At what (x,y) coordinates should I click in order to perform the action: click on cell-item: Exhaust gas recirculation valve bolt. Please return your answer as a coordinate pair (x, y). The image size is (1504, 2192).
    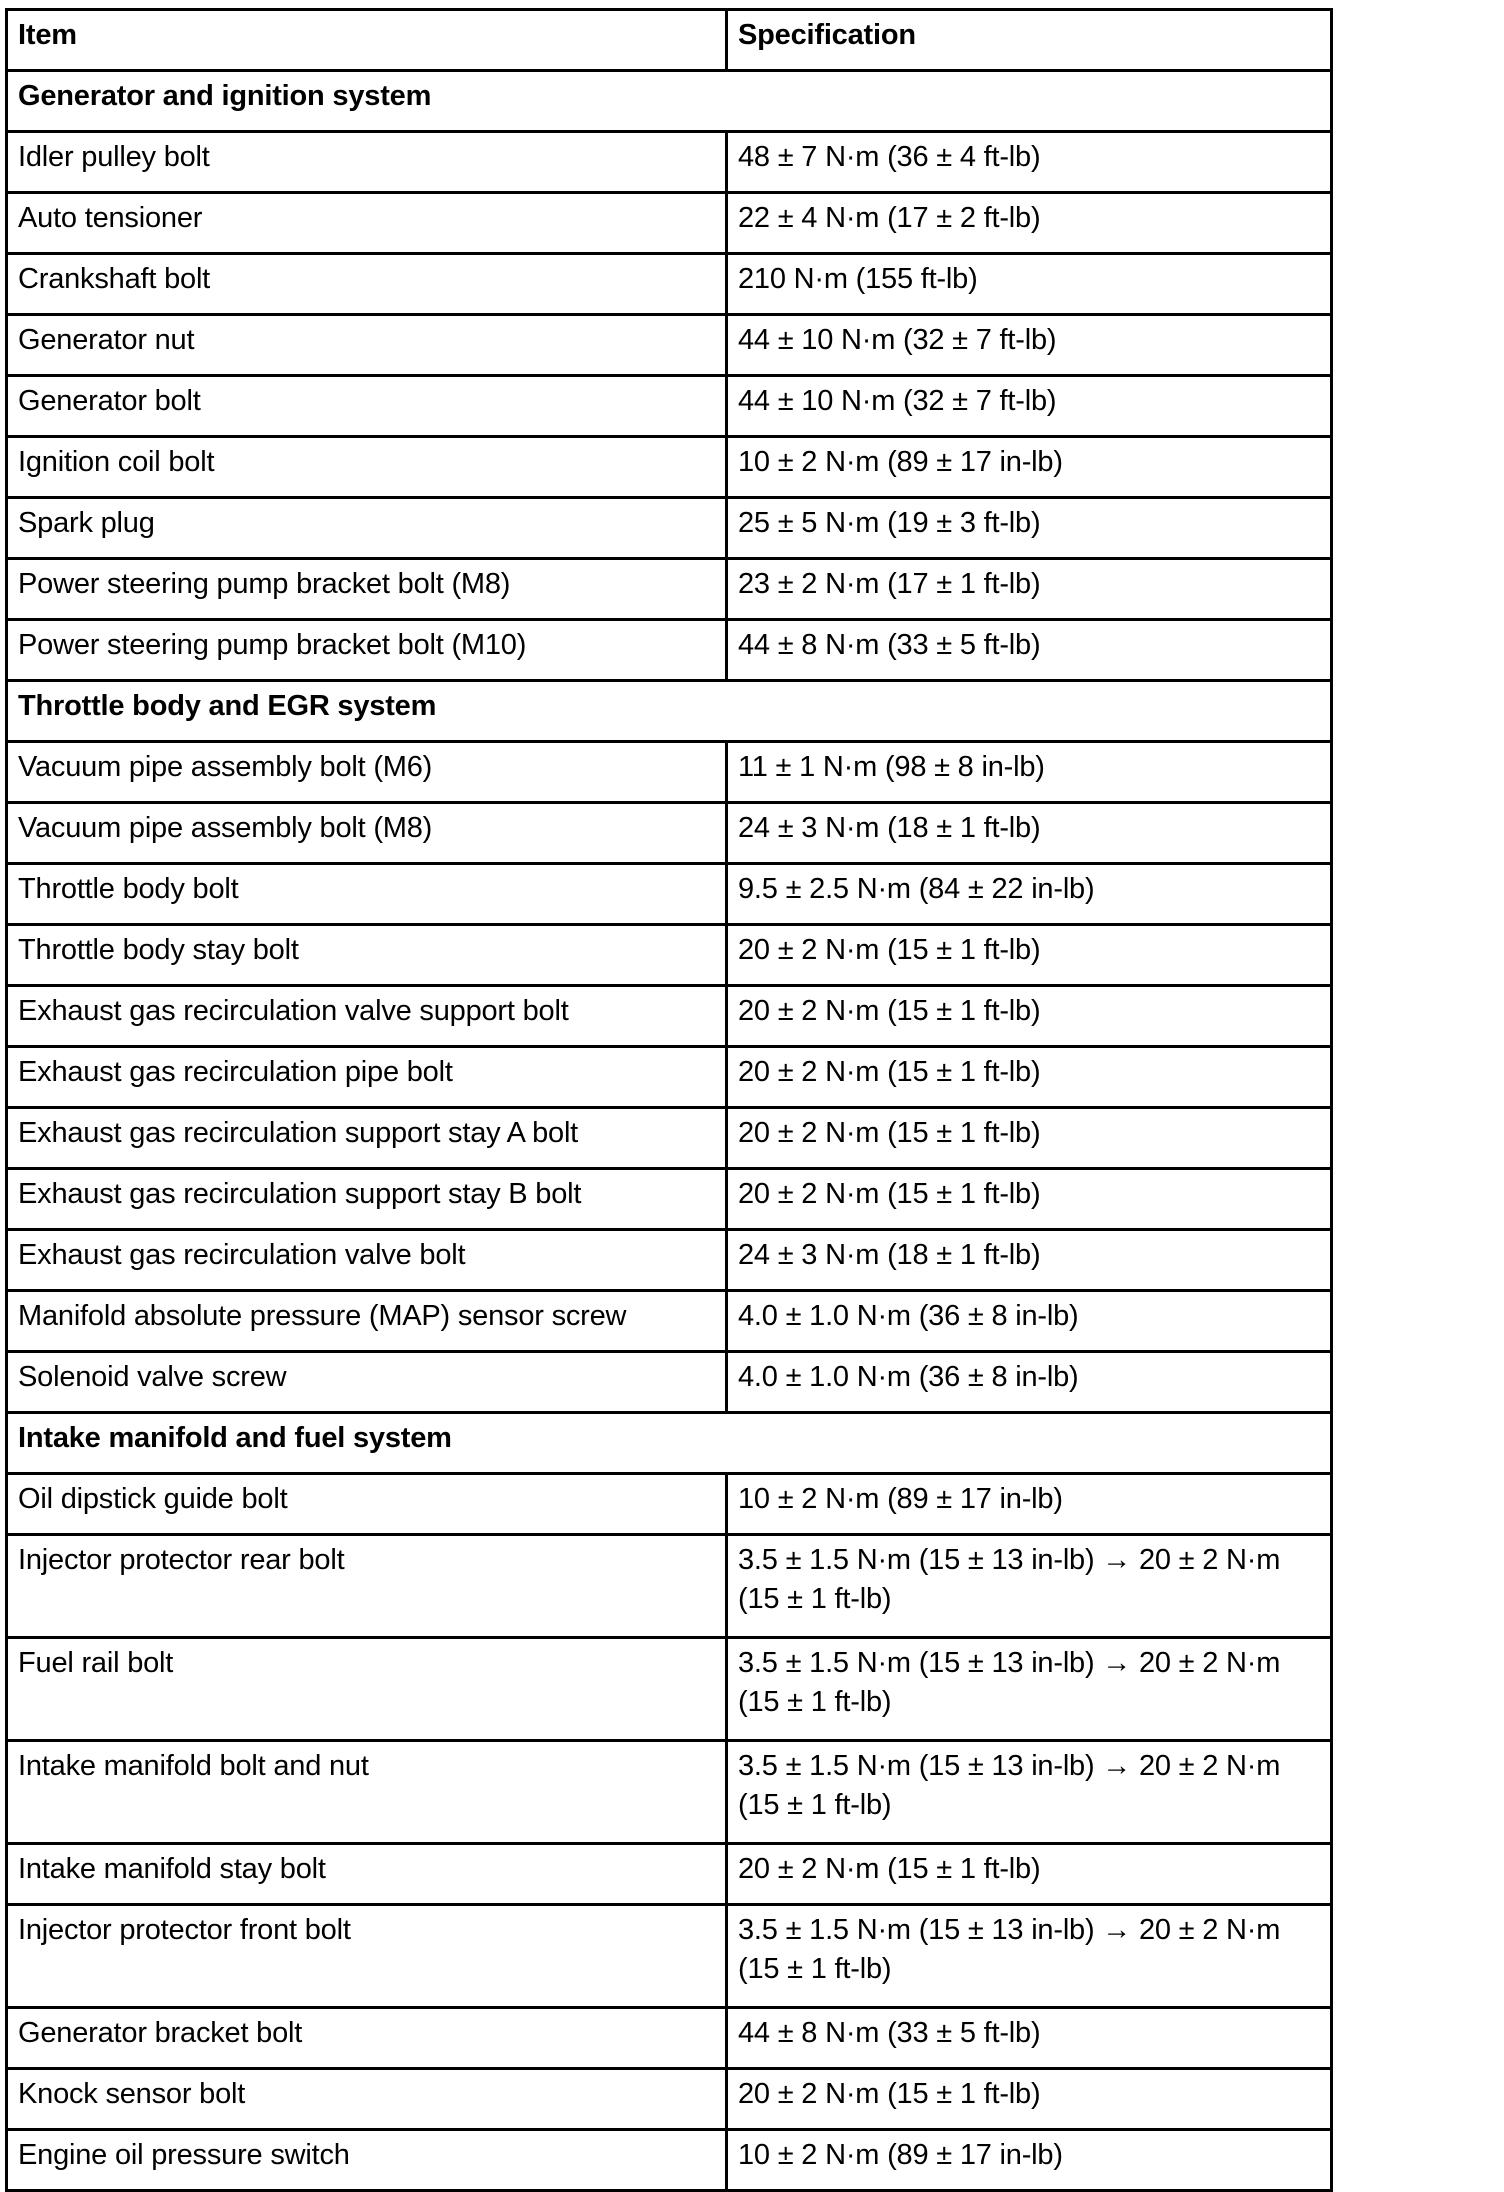
    Looking at the image, I should click on (366, 1260).